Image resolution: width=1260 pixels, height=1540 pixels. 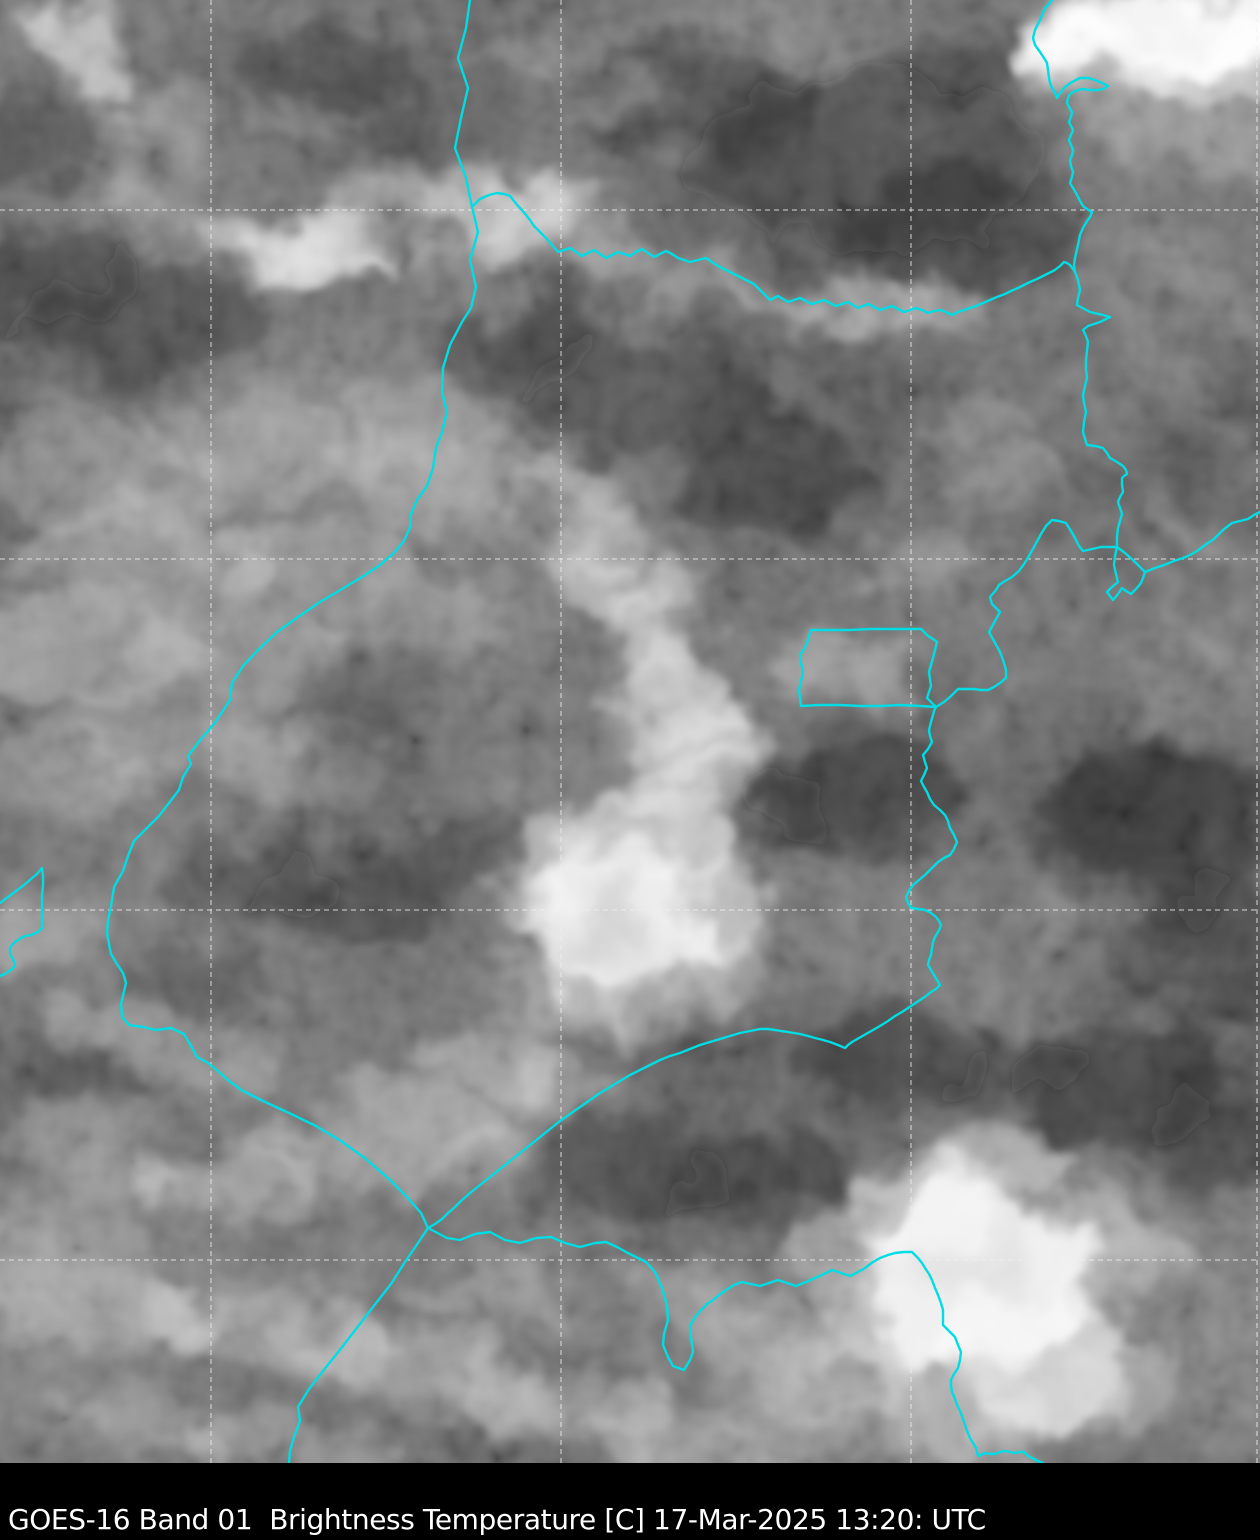 What do you see at coordinates (692, 967) in the screenshot?
I see `boundary-box-south-river` at bounding box center [692, 967].